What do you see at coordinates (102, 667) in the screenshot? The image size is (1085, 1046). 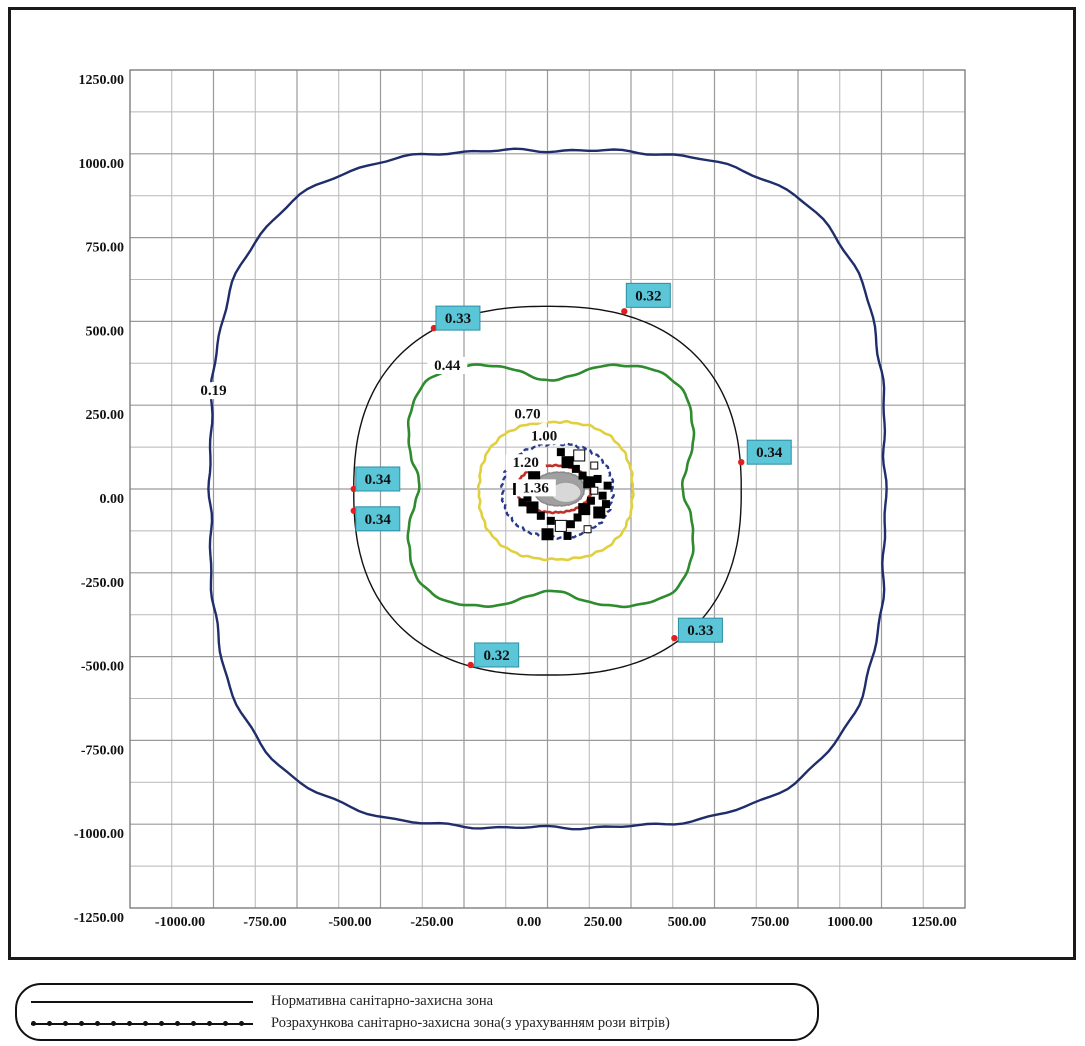 I see `y-tick-label: -500.00` at bounding box center [102, 667].